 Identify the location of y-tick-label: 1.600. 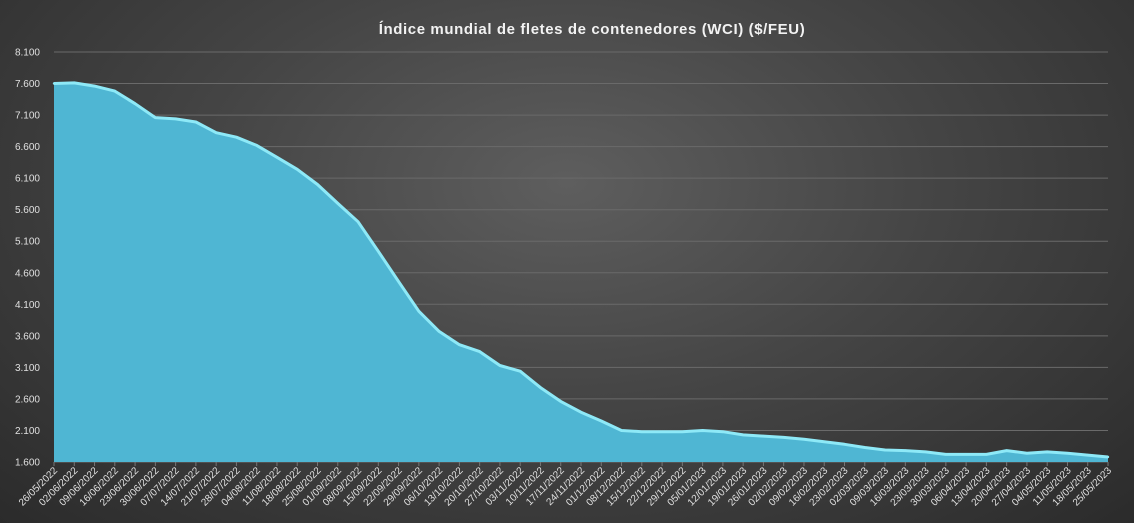
(27, 463).